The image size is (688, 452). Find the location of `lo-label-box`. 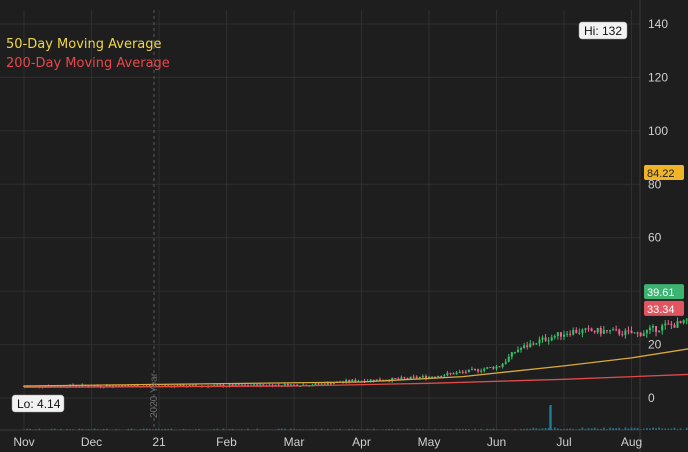

lo-label-box is located at coordinates (38, 403).